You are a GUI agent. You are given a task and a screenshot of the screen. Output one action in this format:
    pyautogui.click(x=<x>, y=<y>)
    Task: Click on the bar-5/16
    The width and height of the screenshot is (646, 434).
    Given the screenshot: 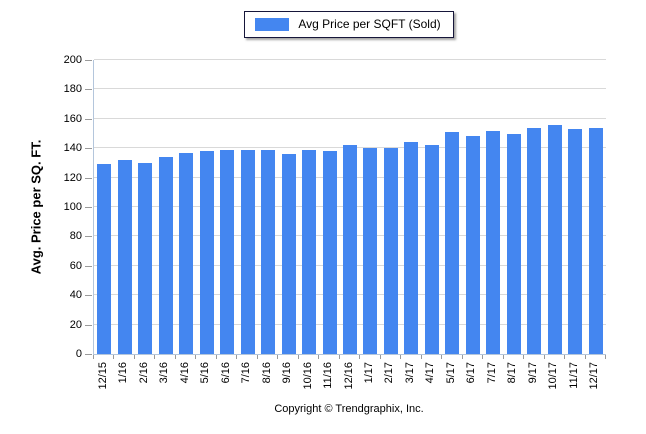 What is the action you would take?
    pyautogui.click(x=206, y=252)
    